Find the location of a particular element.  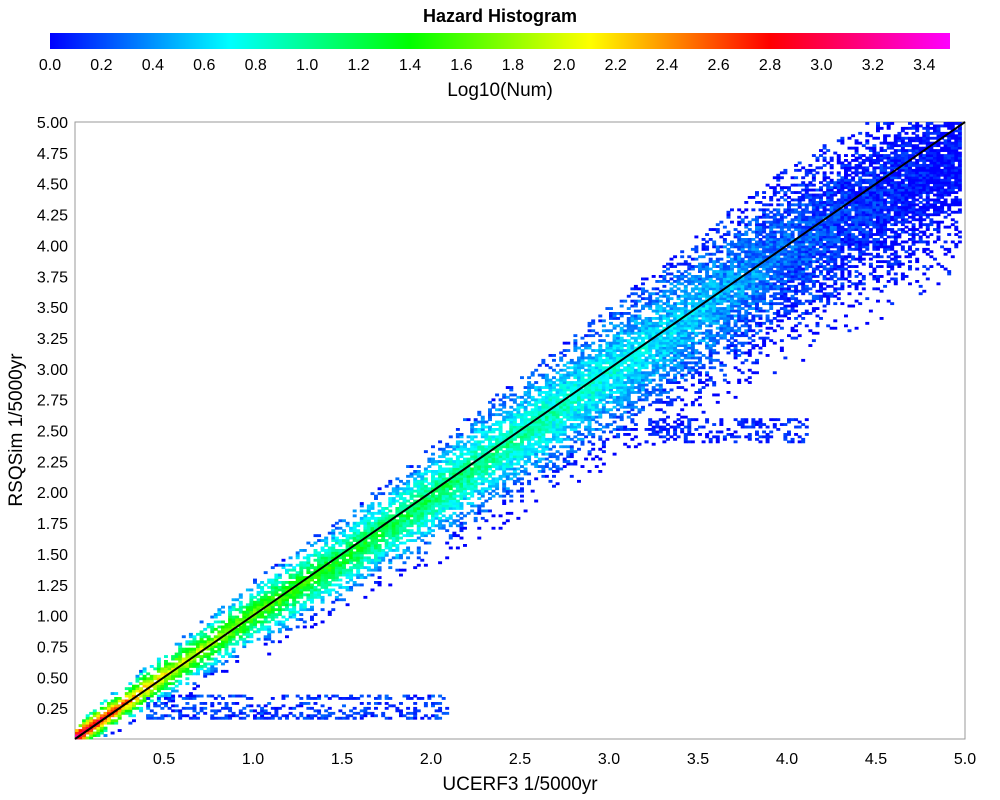

colorbar-label: Log10(Num) is located at coordinates (500, 90).